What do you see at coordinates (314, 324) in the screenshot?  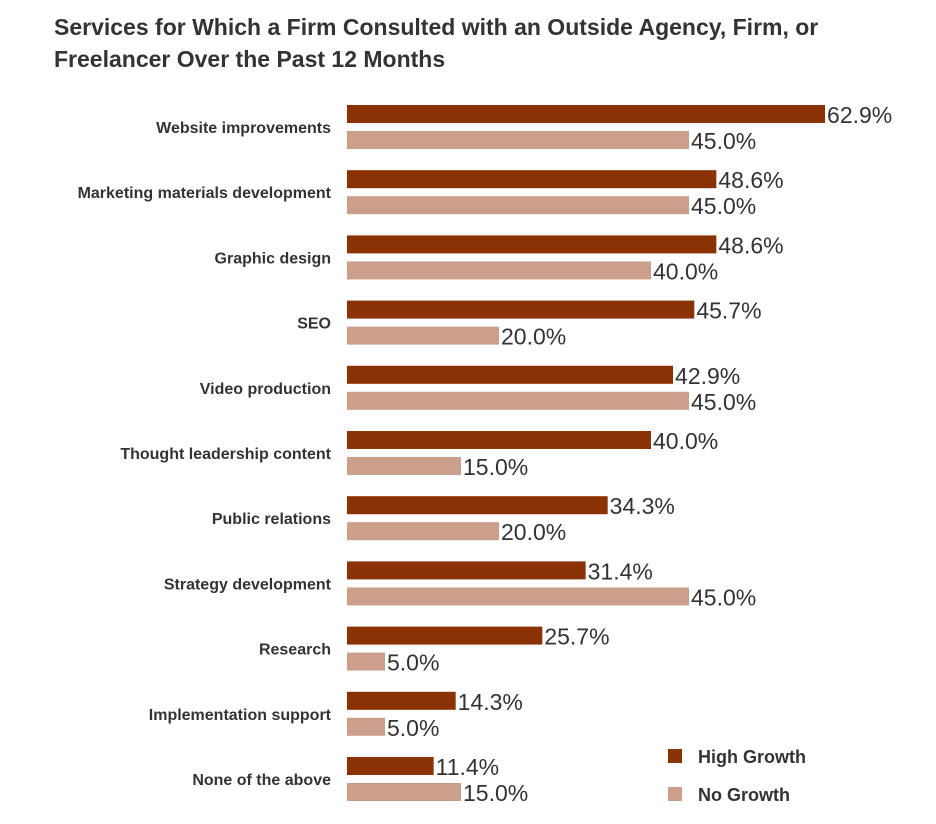 I see `category-label: SEO` at bounding box center [314, 324].